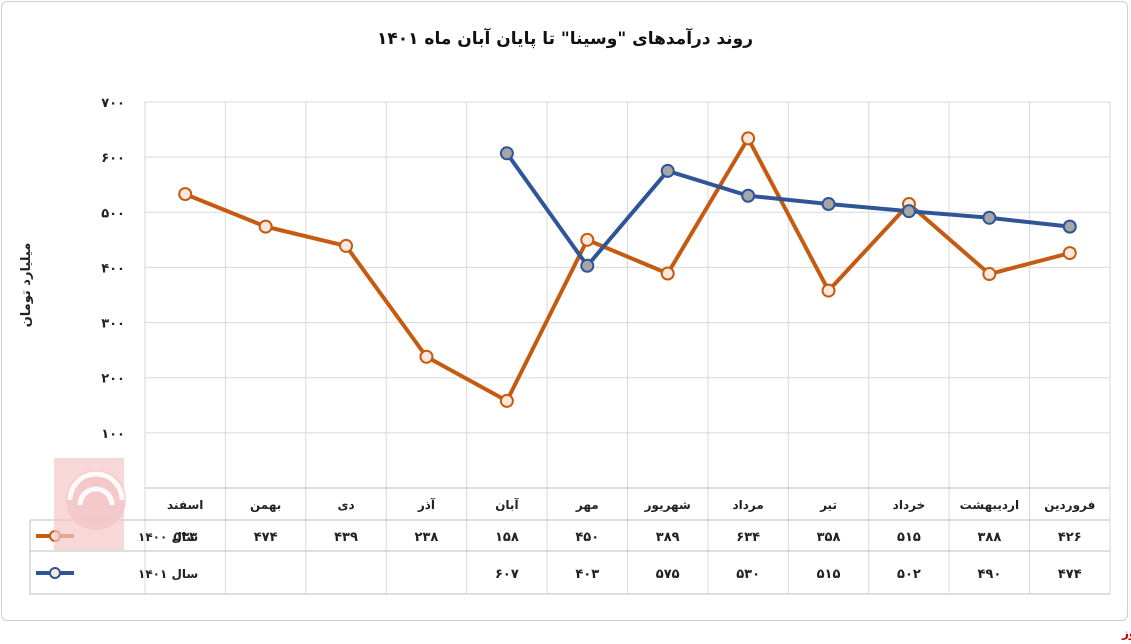 This screenshot has height=644, width=1131. What do you see at coordinates (113, 379) in the screenshot?
I see `y-tick-label: ۲۰۰` at bounding box center [113, 379].